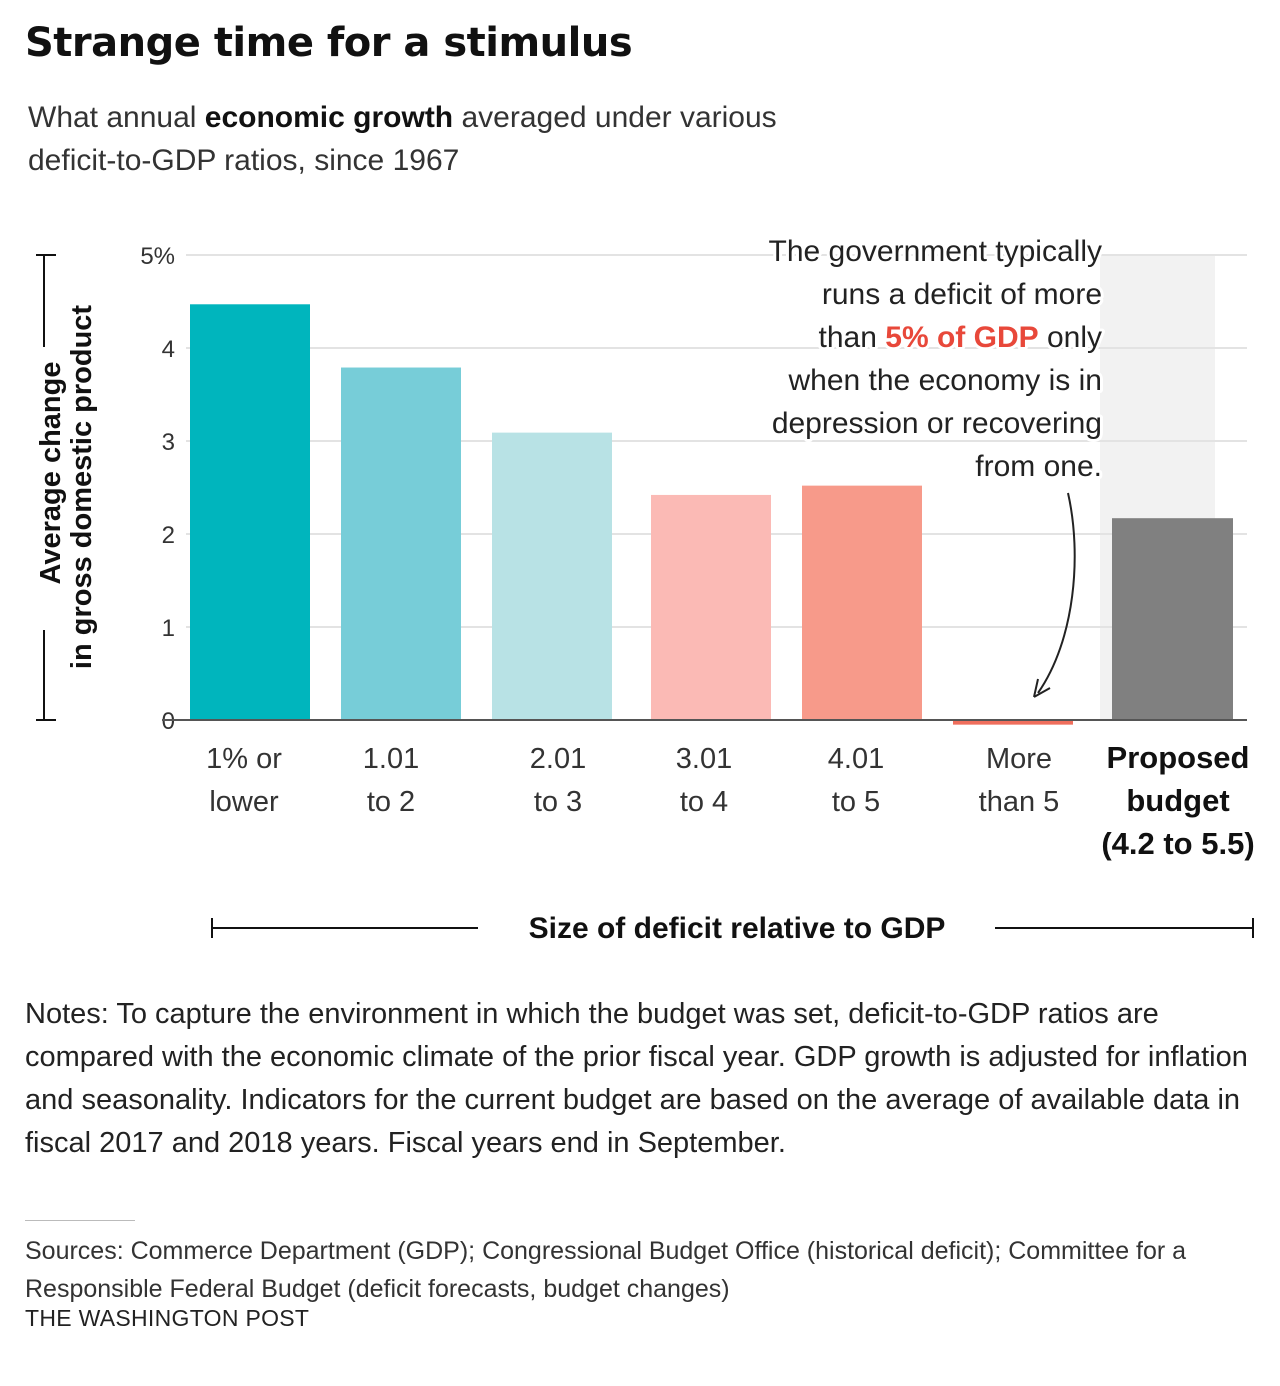  Describe the element at coordinates (116, 117) in the screenshot. I see `subtitle-text-start: What annual` at that location.